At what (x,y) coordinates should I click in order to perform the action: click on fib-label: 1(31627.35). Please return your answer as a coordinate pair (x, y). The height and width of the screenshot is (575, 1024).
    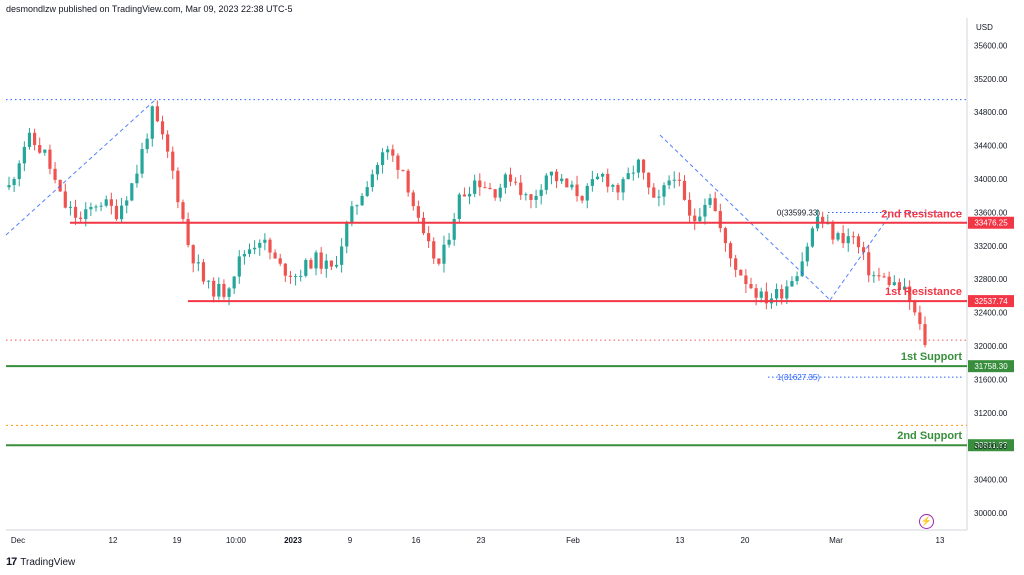
    Looking at the image, I should click on (798, 377).